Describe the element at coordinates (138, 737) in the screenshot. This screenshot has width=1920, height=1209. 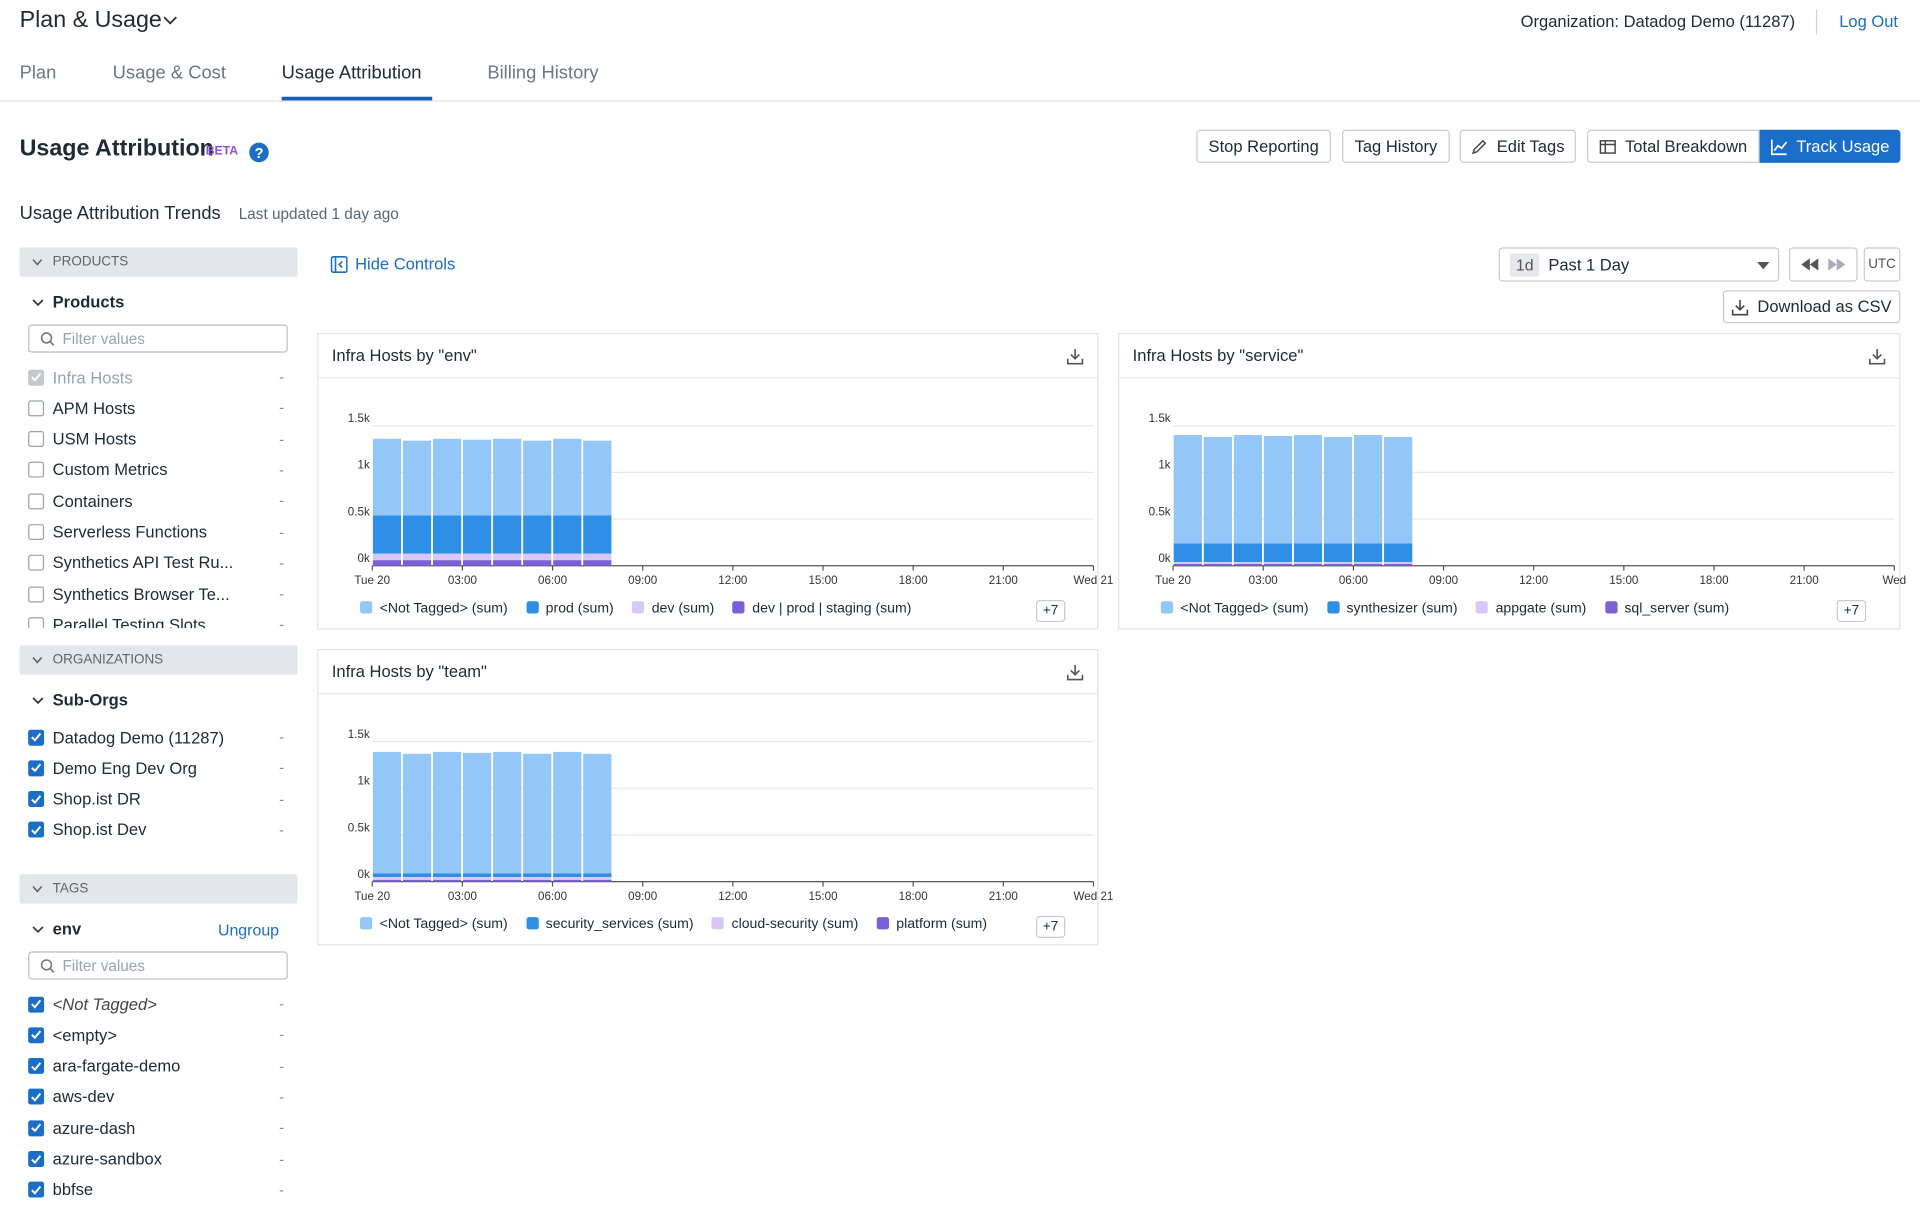
I see `item-label: Datadog Demo (11287)` at that location.